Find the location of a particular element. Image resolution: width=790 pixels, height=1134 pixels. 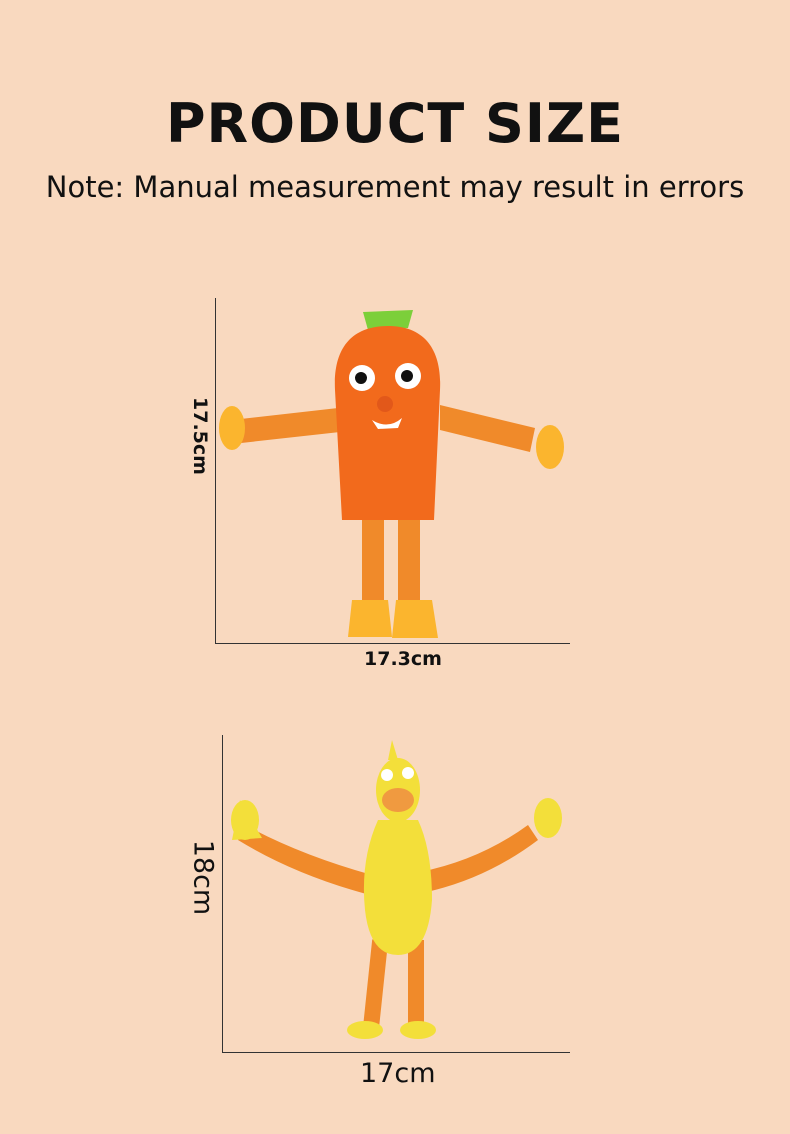

chicken-toy-image is located at coordinates (396, 889).